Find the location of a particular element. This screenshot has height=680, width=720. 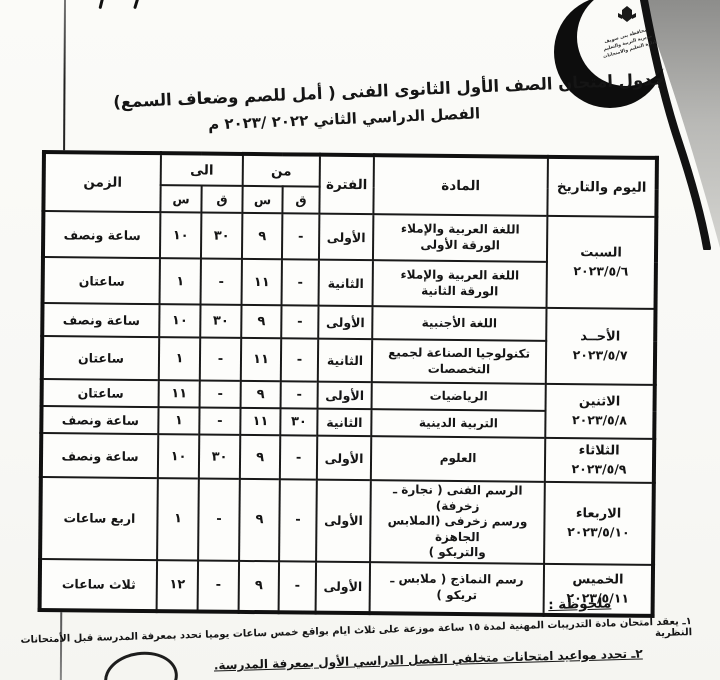

cell-subject: الرياضيات is located at coordinates (458, 396).